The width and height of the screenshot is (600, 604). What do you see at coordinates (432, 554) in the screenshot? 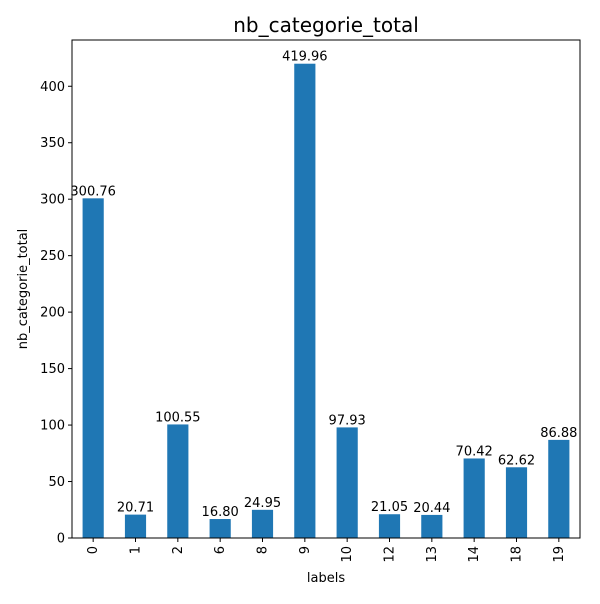
I see `x-tick-label: 13` at bounding box center [432, 554].